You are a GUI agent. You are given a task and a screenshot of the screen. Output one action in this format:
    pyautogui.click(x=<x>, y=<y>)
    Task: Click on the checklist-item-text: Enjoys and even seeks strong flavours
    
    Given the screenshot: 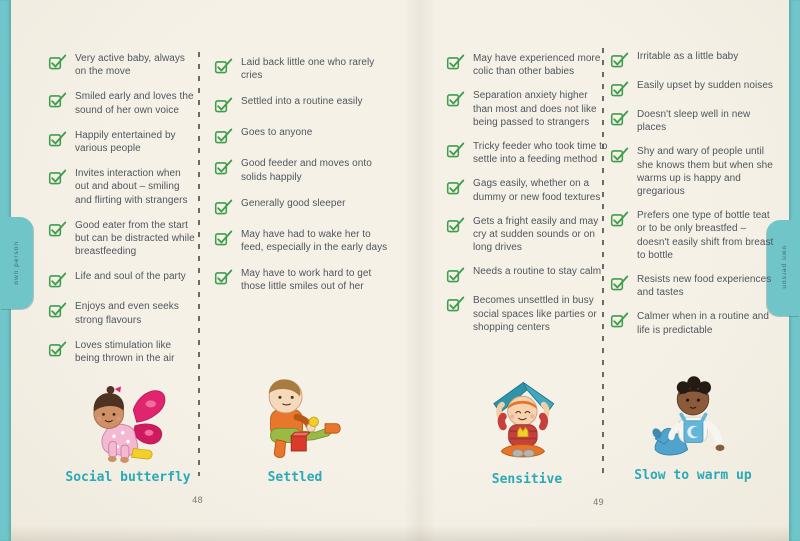 What is the action you would take?
    pyautogui.click(x=127, y=313)
    